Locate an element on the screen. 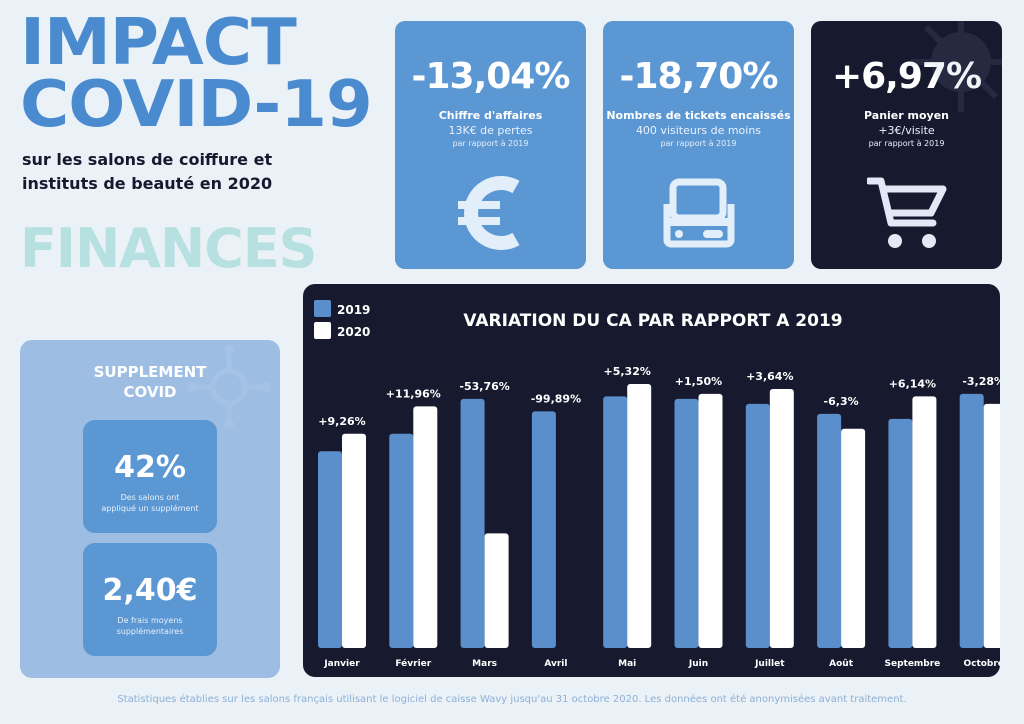  kpi-label: Nombres de tickets encaissés is located at coordinates (698, 115).